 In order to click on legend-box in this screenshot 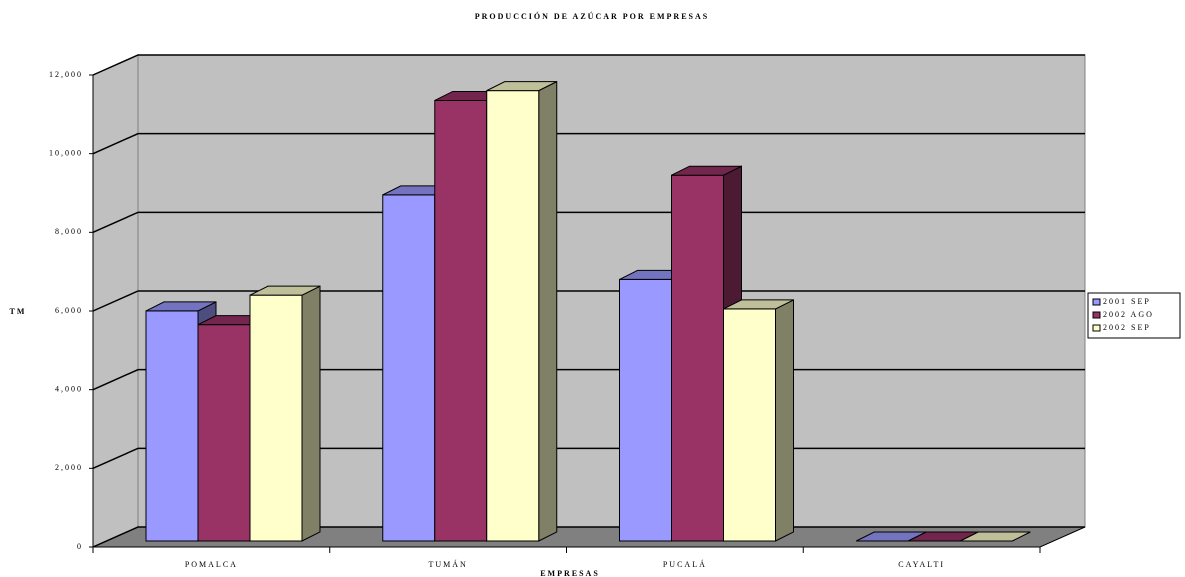, I will do `click(1134, 315)`.